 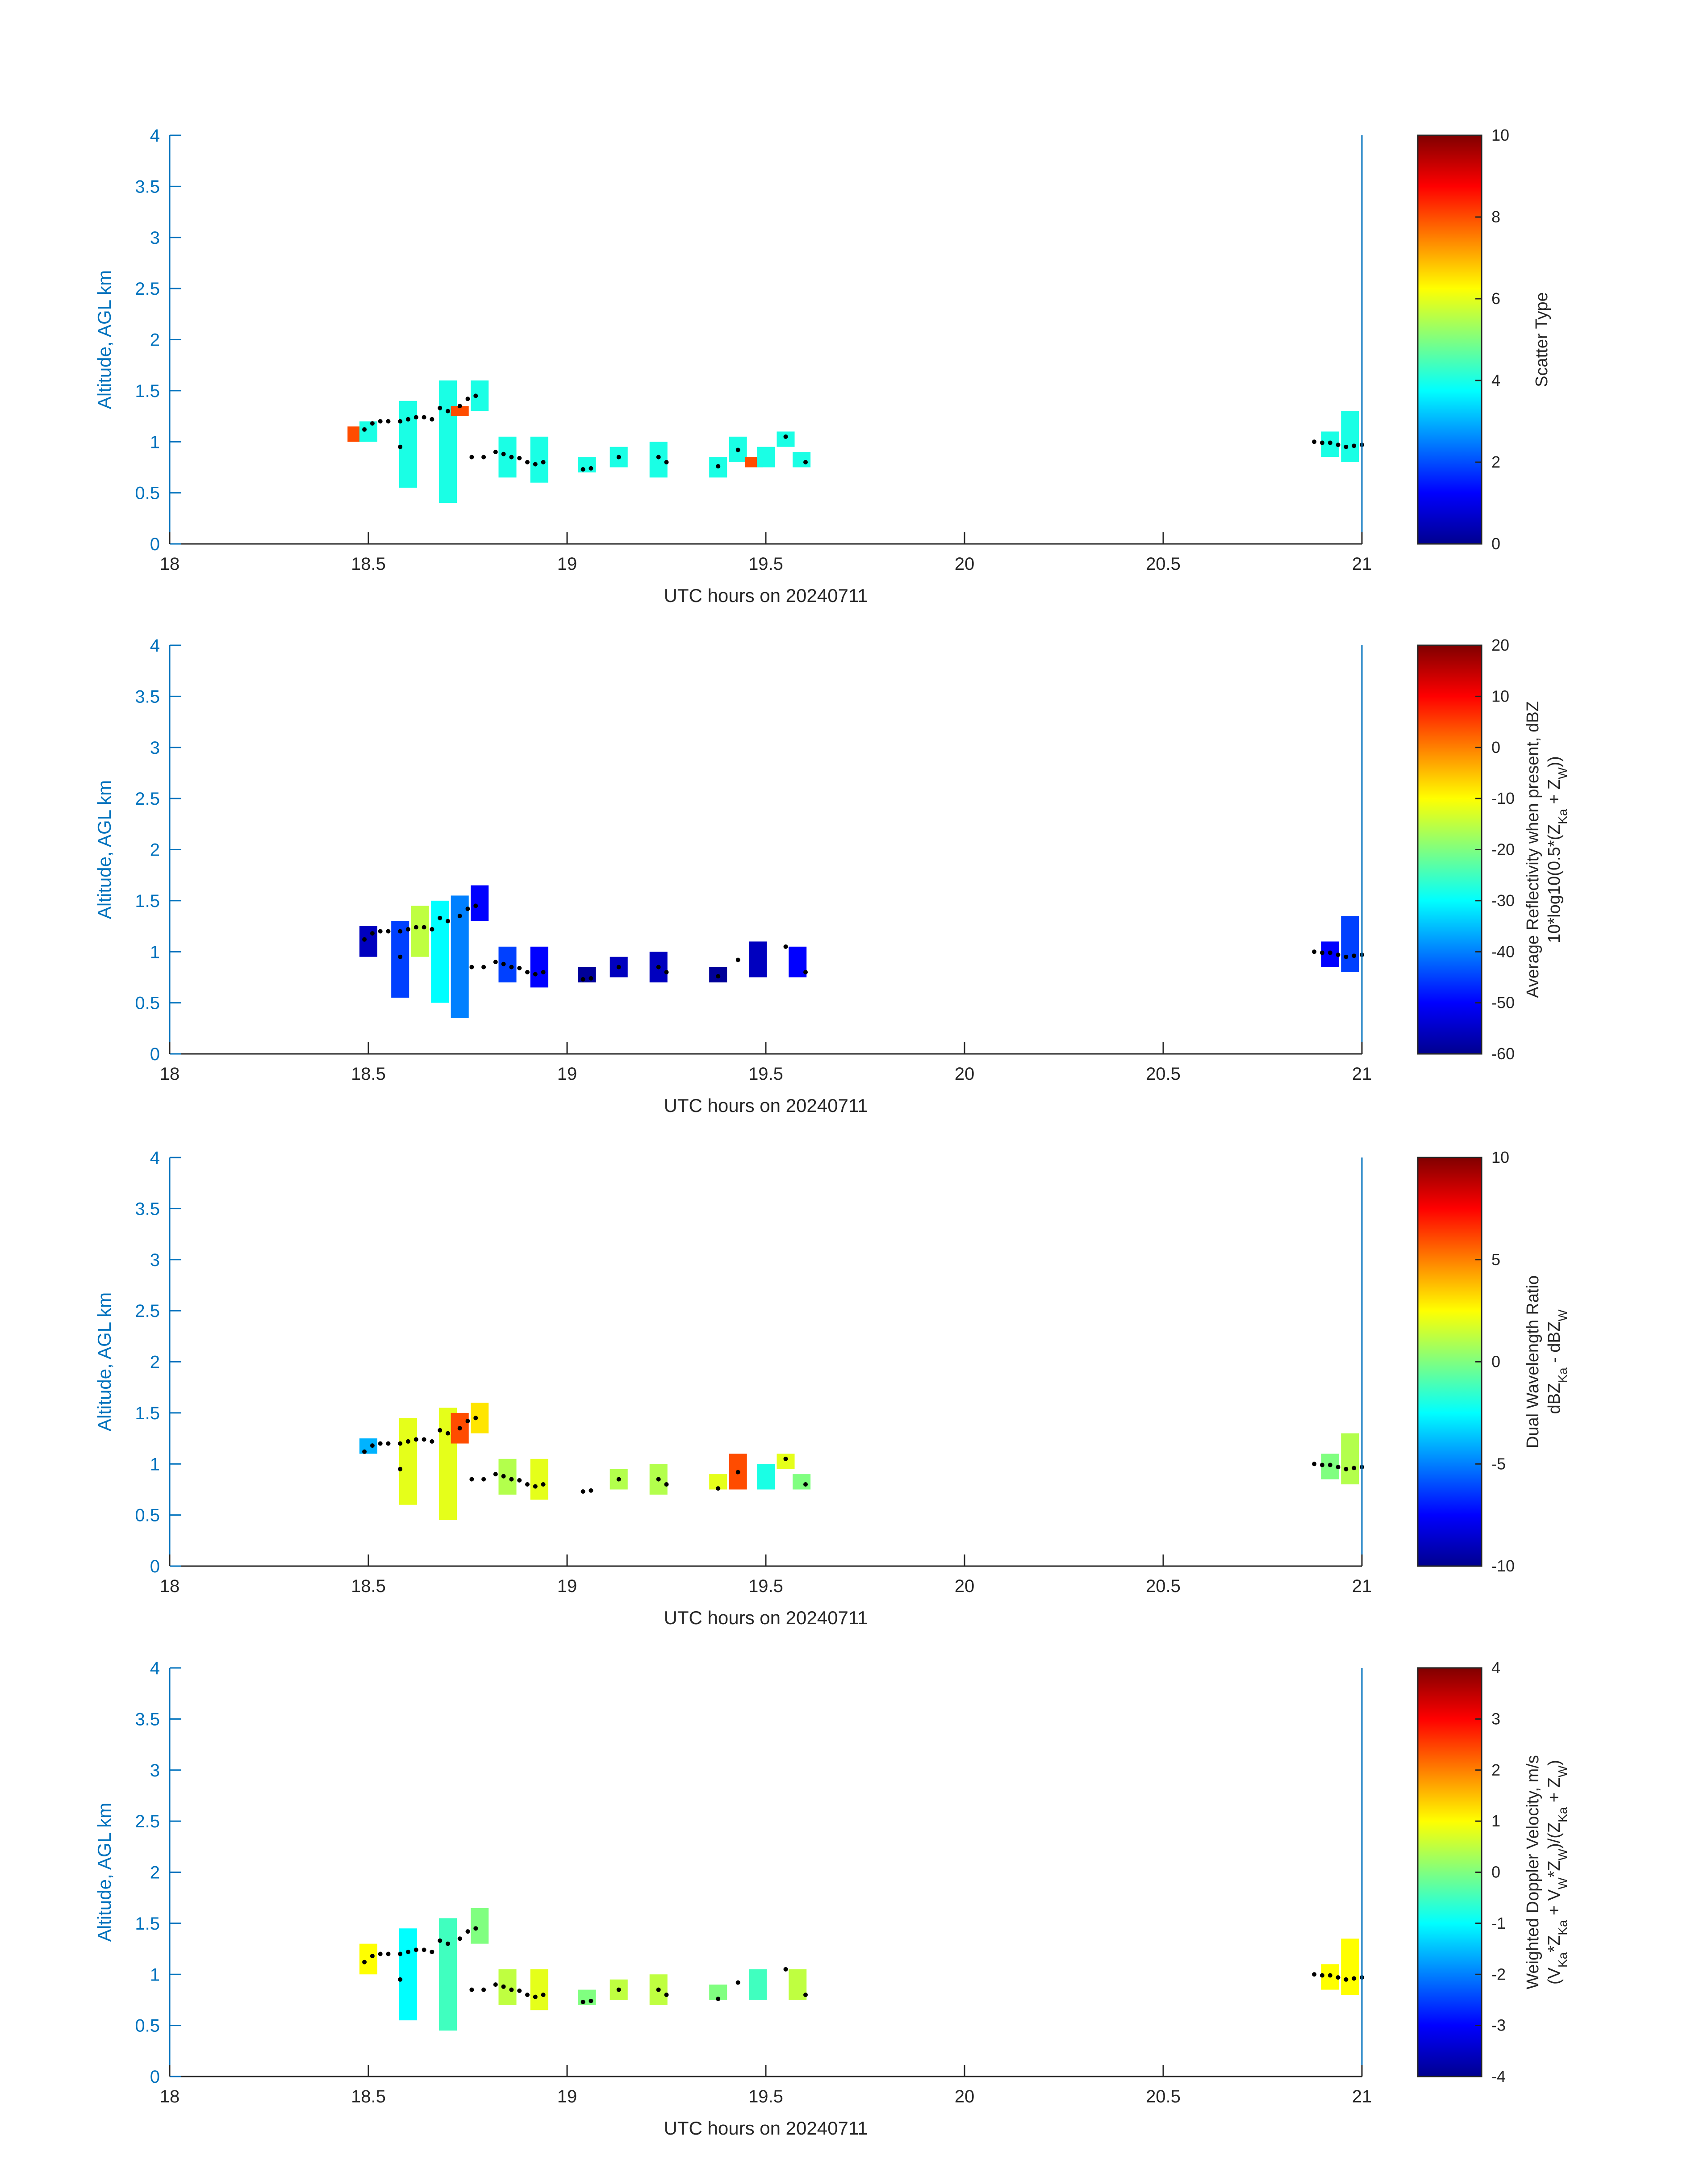 What do you see at coordinates (104, 1361) in the screenshot?
I see `y-axis-label: Altitude, AGL km` at bounding box center [104, 1361].